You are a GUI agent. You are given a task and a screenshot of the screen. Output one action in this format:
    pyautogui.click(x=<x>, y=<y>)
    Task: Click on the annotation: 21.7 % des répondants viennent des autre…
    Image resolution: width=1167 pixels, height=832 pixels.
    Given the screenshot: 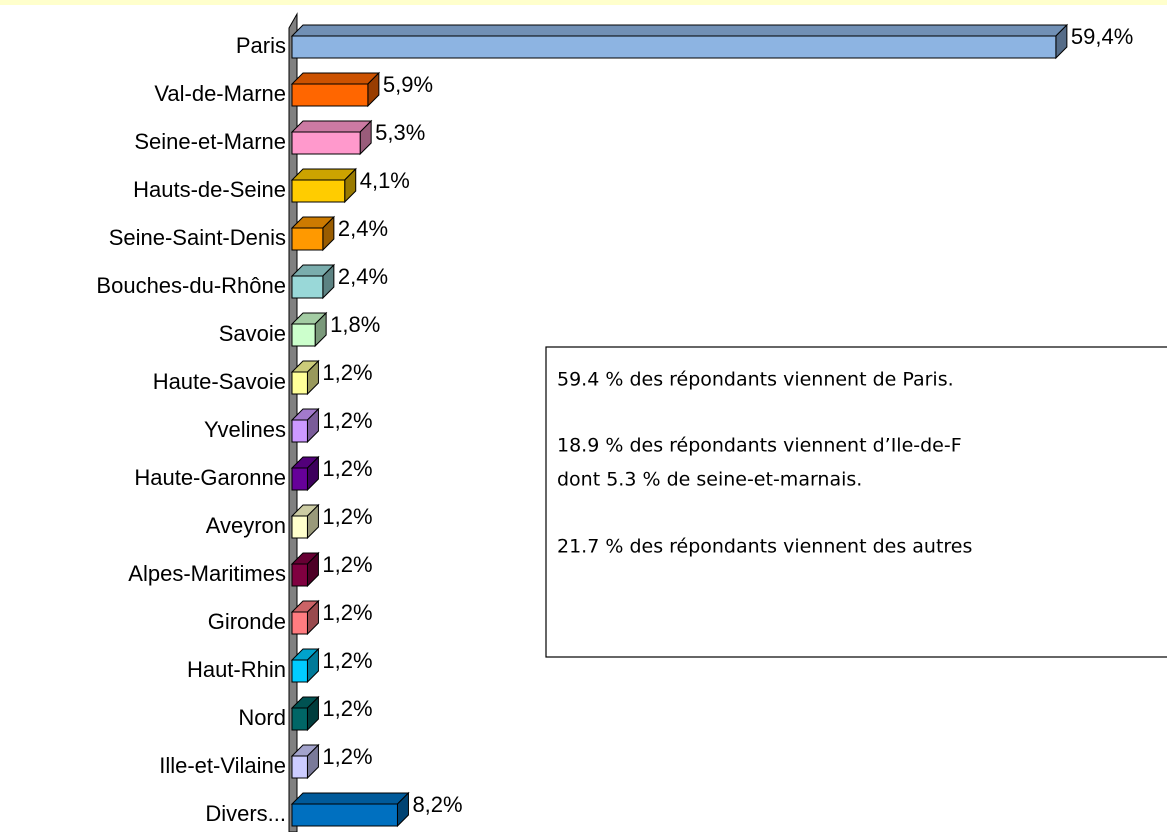 What is the action you would take?
    pyautogui.click(x=764, y=547)
    